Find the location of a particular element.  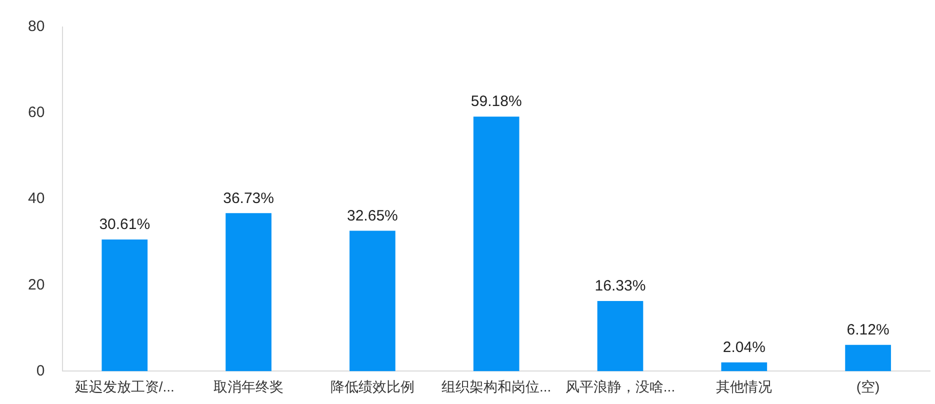

data-label: 6.12% is located at coordinates (868, 330).